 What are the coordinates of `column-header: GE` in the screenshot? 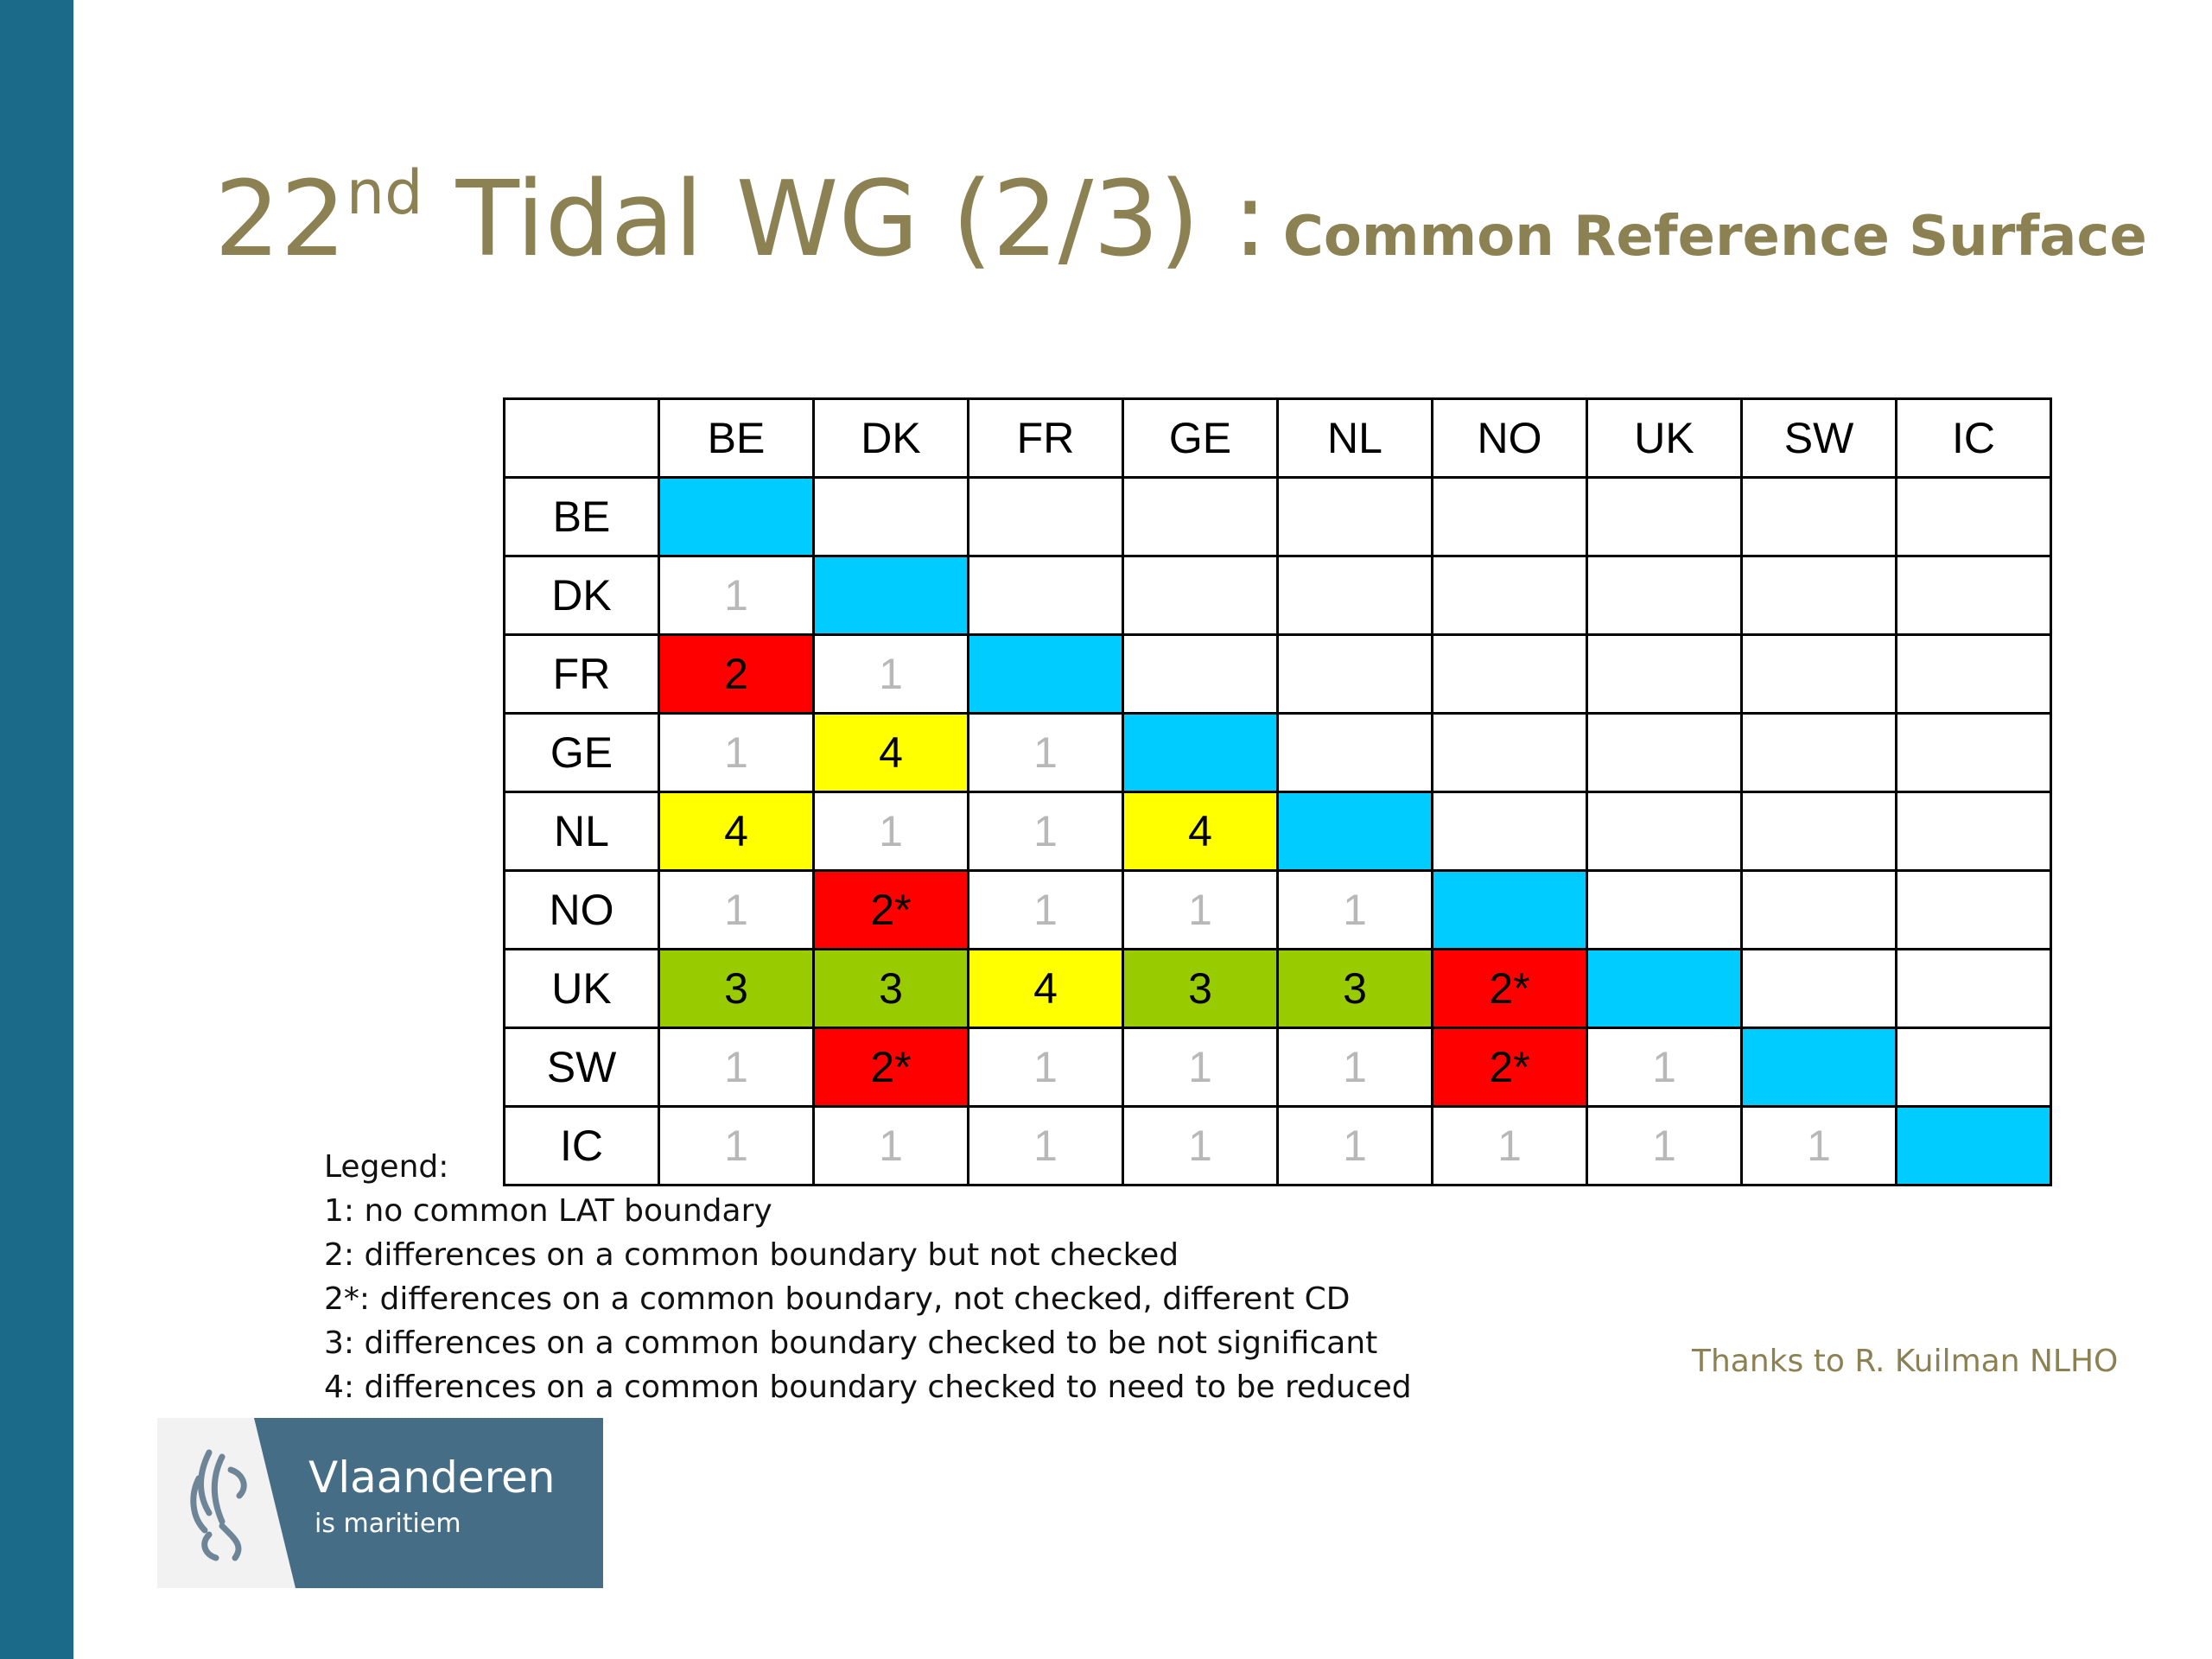 It's located at (1200, 438).